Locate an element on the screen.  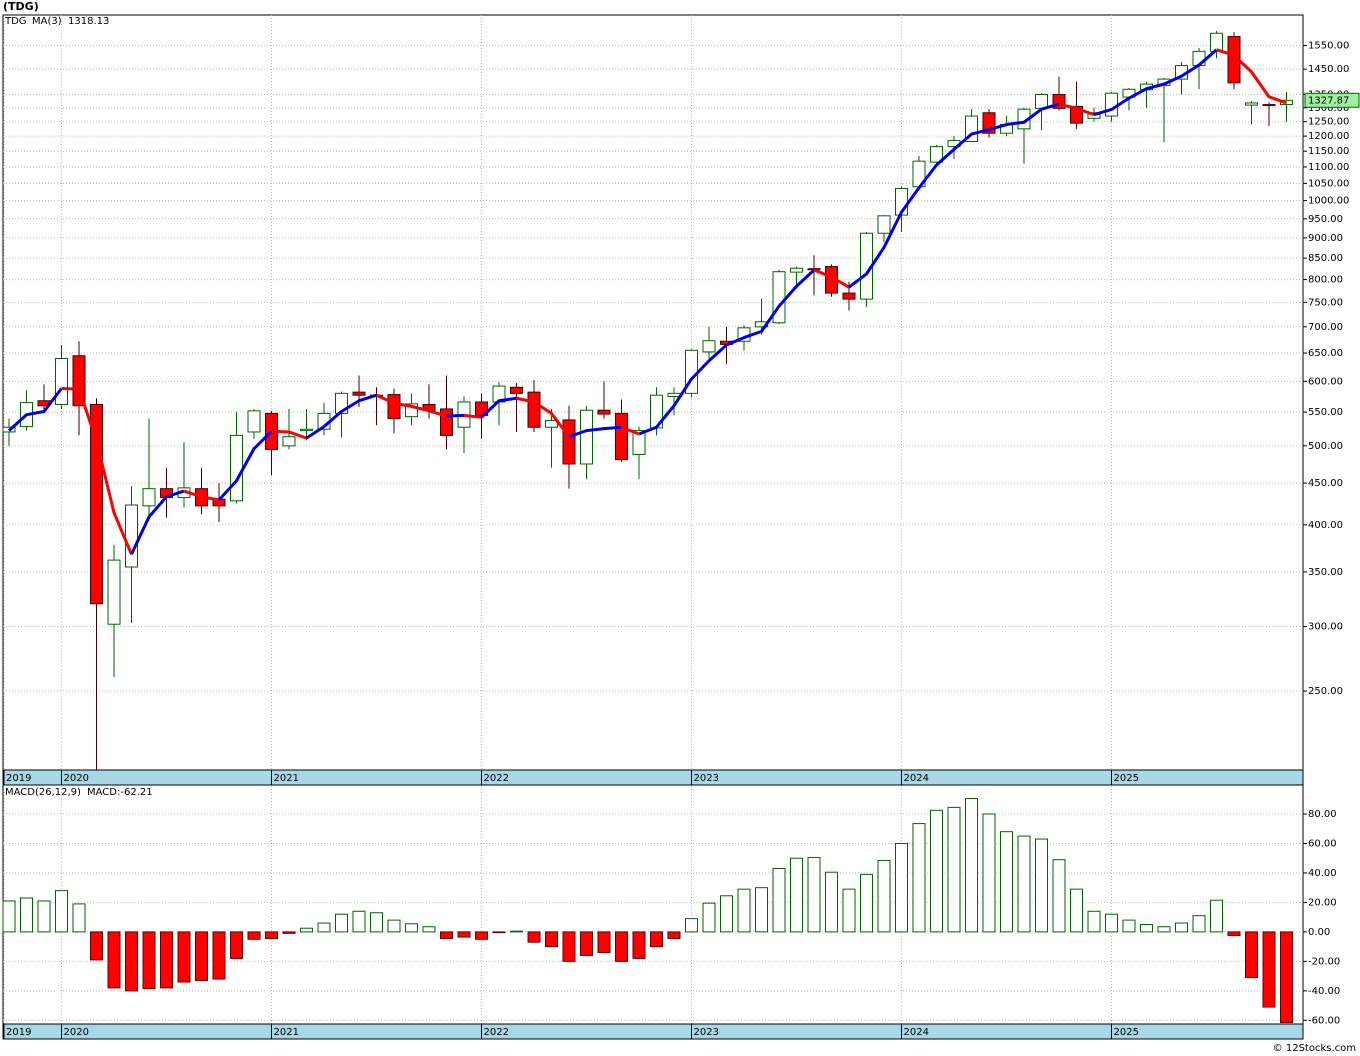
legend-value: 1318.13 is located at coordinates (88, 21).